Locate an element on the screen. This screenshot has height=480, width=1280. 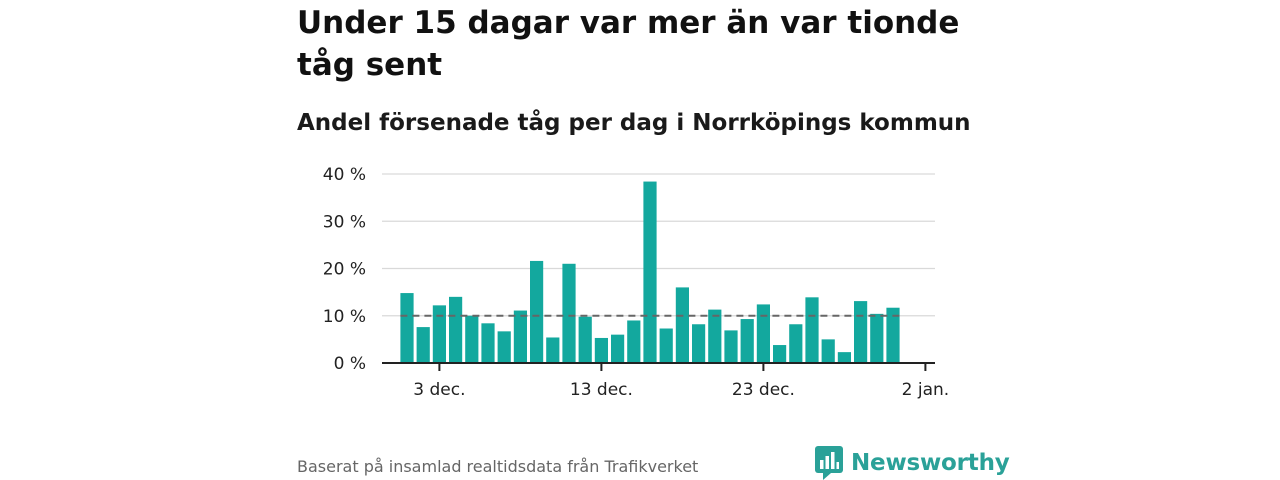
x-tick-label: 2 jan. is located at coordinates (926, 390).